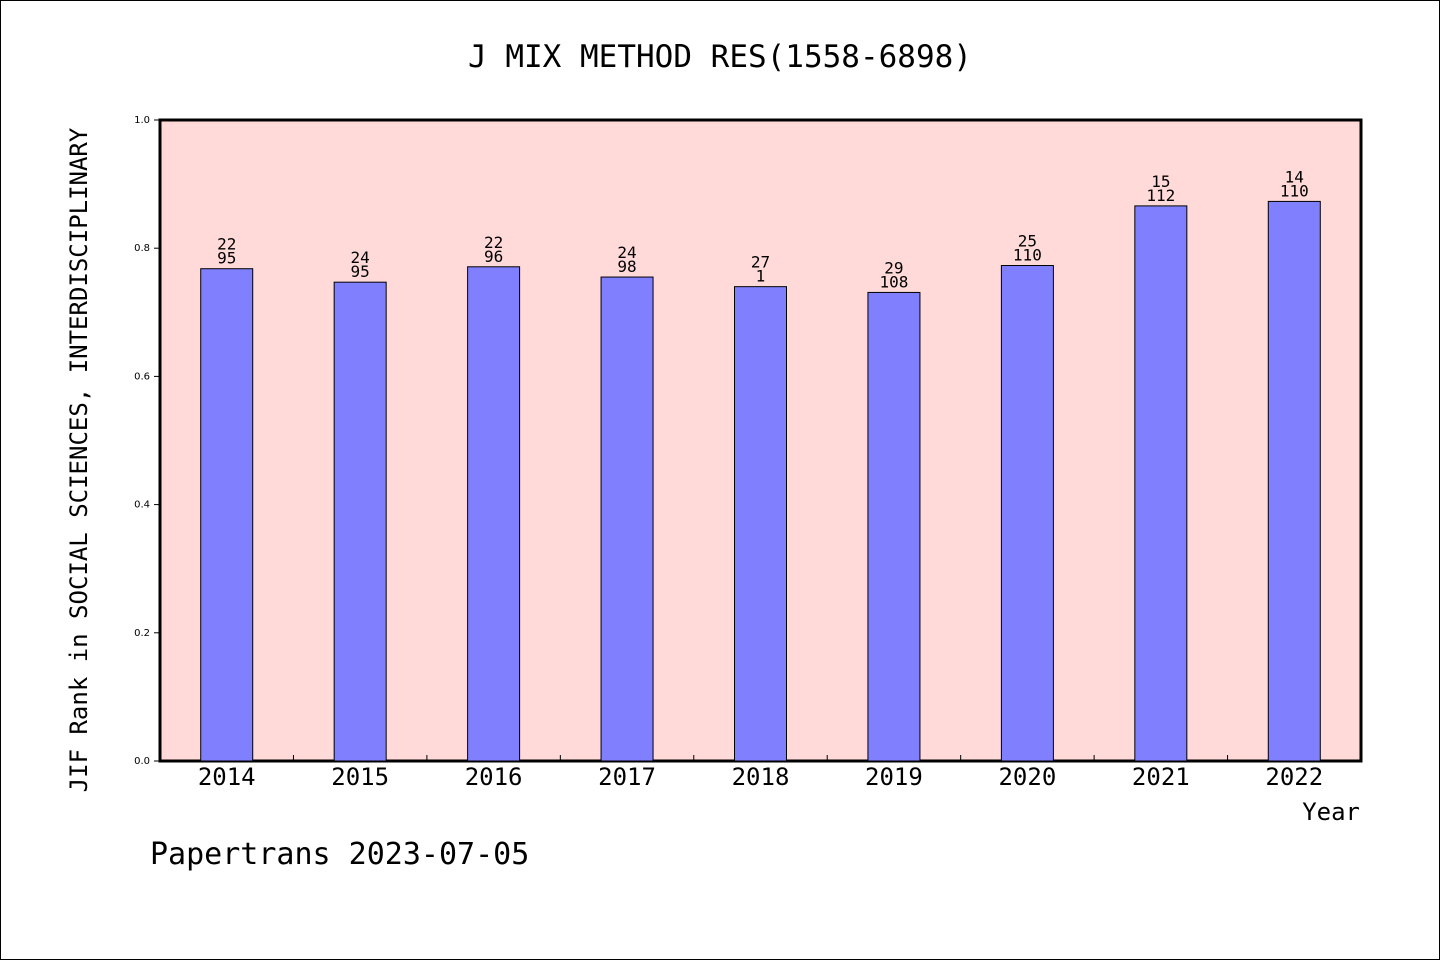 Image resolution: width=1440 pixels, height=960 pixels. I want to click on bar-rank-label: 25, so click(1027, 241).